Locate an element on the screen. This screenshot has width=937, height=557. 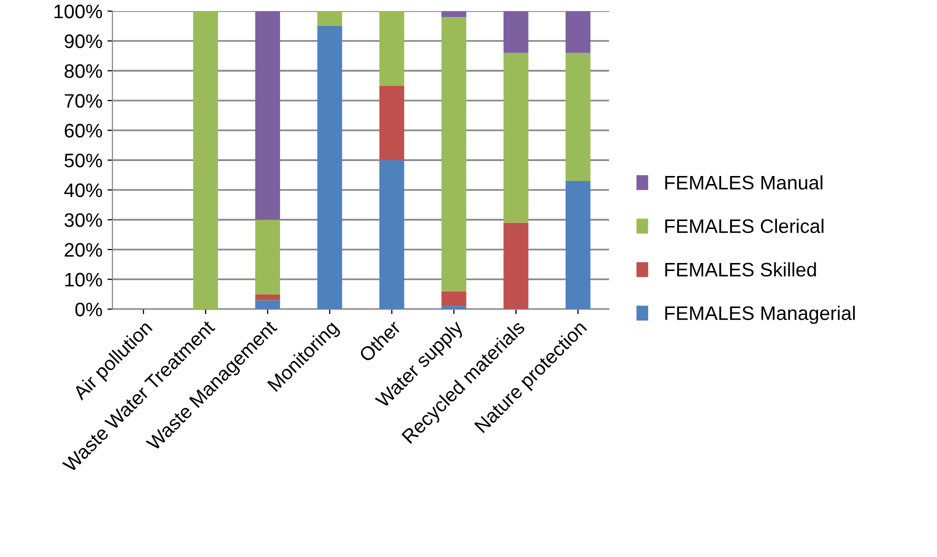
y-tick-label: 90% is located at coordinates (83, 41).